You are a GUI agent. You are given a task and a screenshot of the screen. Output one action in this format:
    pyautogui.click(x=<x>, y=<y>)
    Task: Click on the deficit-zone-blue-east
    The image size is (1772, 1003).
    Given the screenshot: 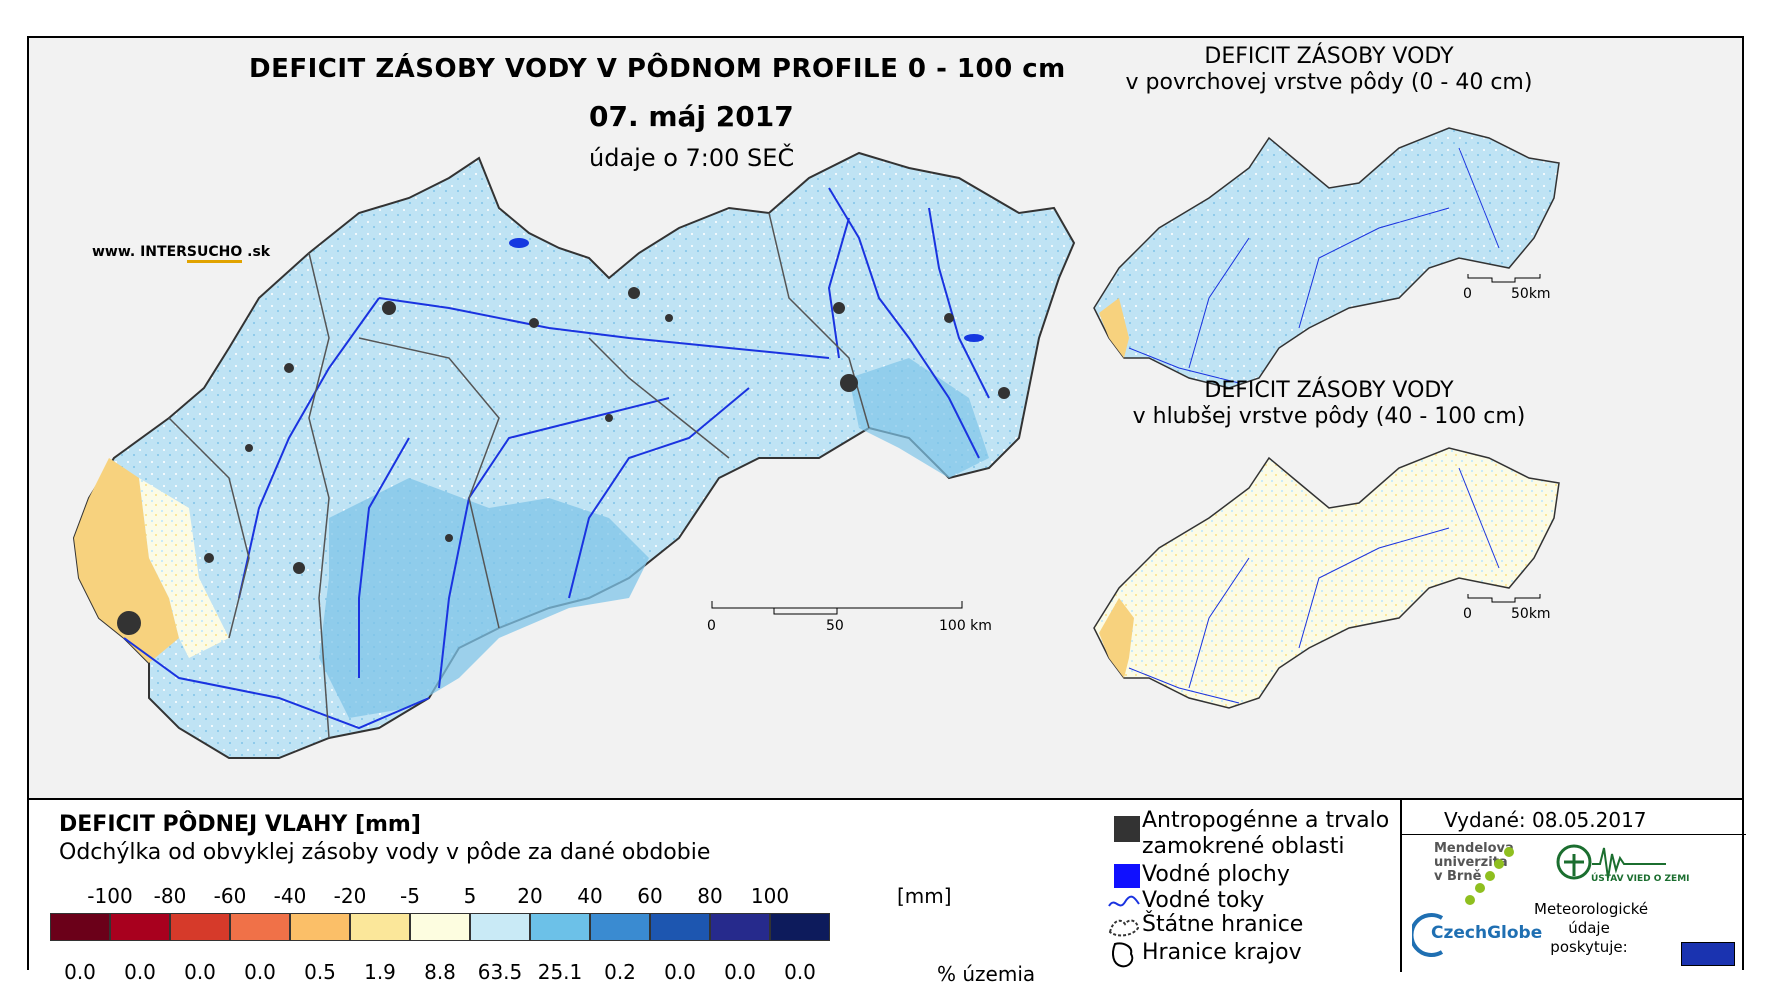 What is the action you would take?
    pyautogui.click(x=919, y=418)
    